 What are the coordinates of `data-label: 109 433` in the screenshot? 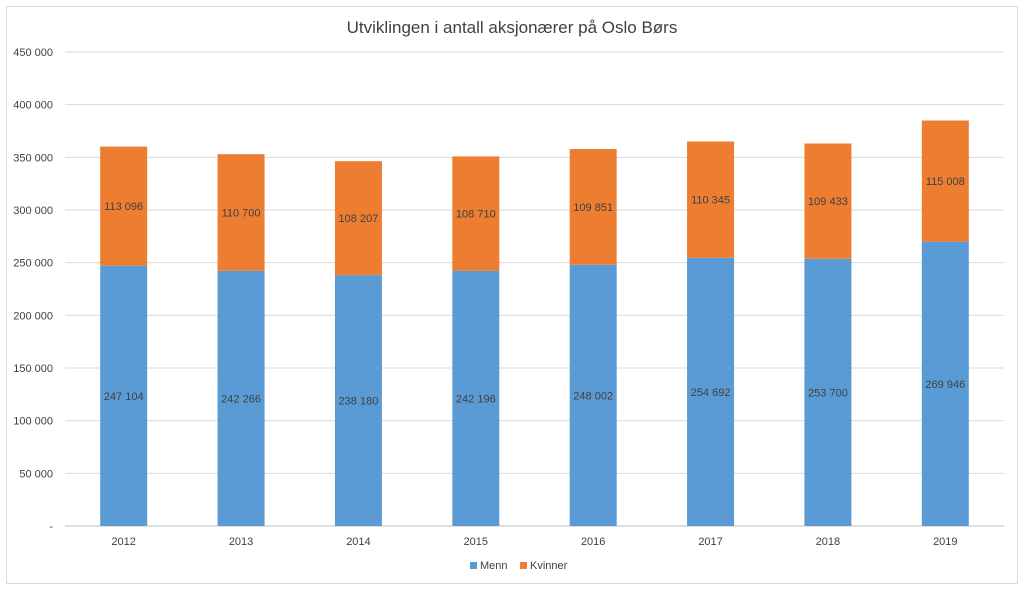 It's located at (828, 202).